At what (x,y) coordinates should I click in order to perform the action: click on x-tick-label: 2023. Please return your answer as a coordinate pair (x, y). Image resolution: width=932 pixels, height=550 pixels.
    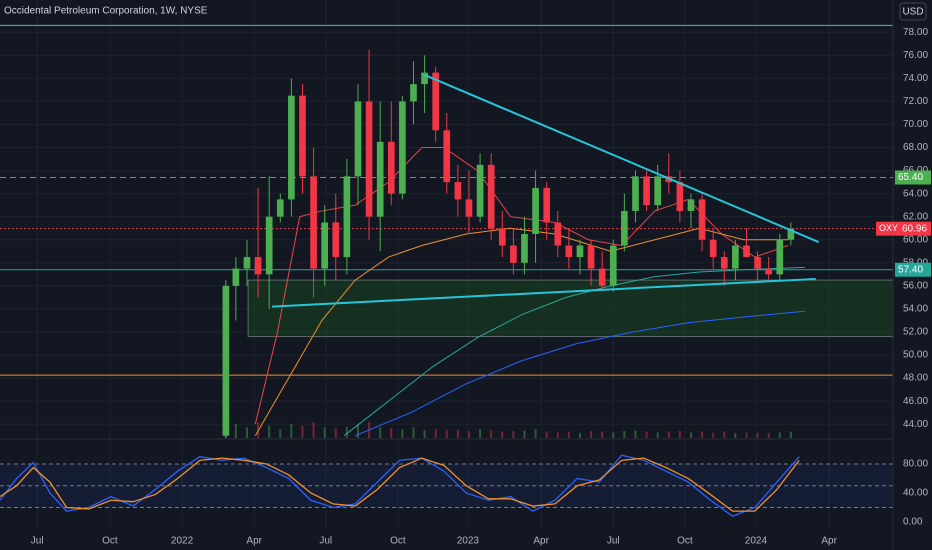
    Looking at the image, I should click on (468, 541).